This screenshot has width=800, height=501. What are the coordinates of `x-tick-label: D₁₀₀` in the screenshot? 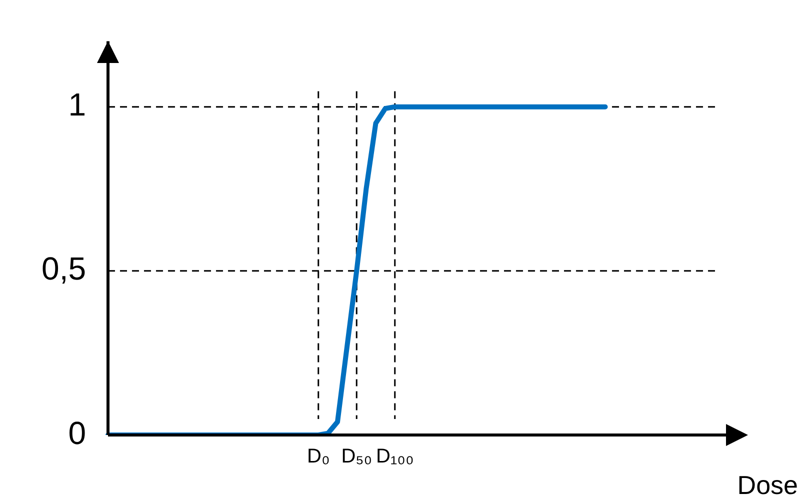 It's located at (395, 457).